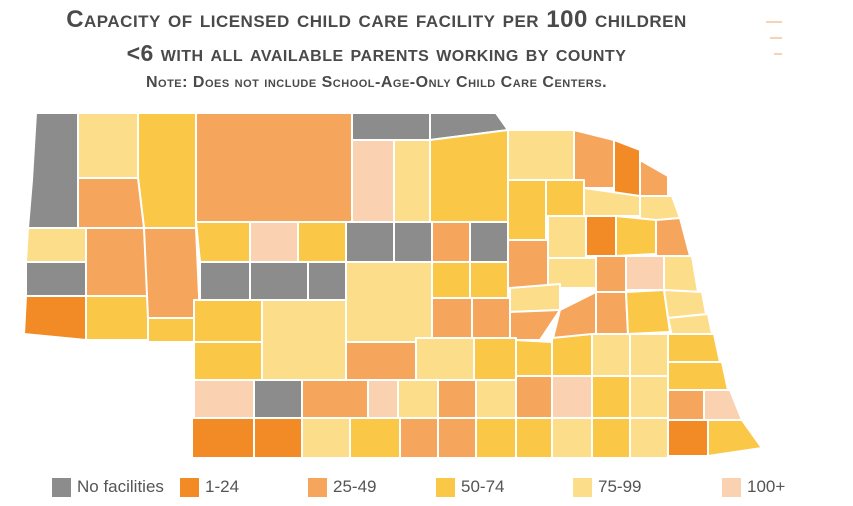 This screenshot has width=853, height=506. I want to click on legend-item-no-facilities: No facilities, so click(108, 487).